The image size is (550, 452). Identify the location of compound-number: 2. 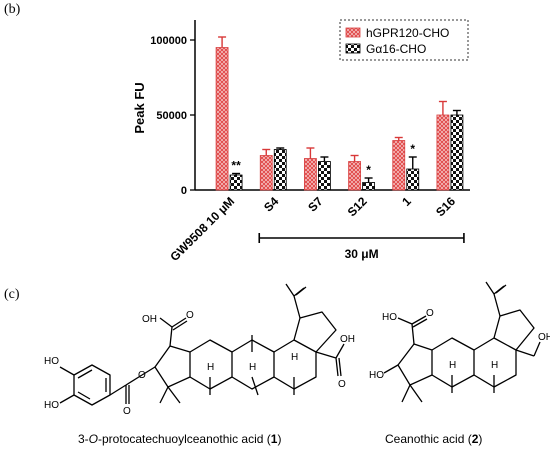
(475, 439).